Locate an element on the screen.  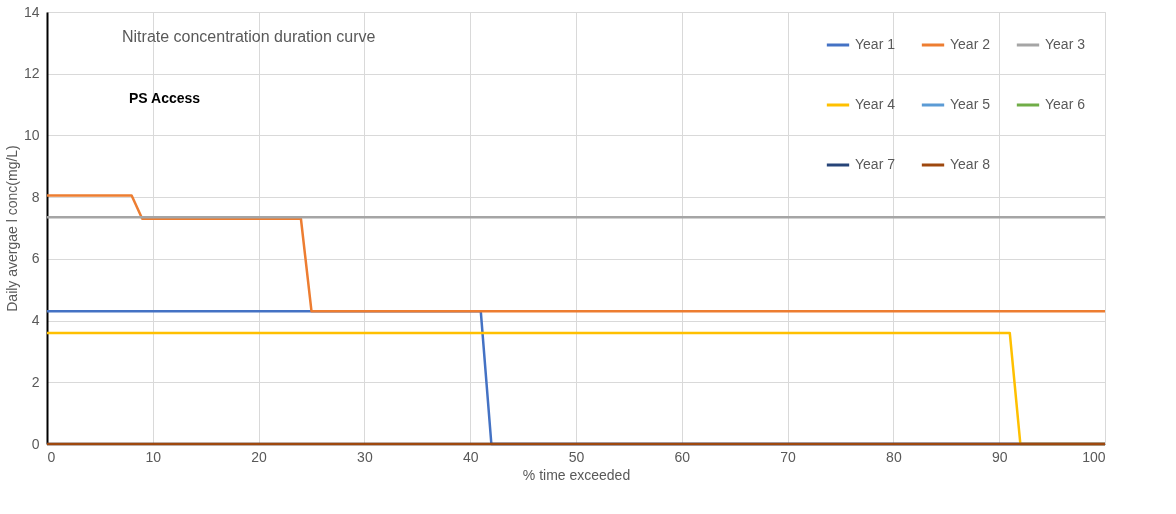
x-tick-label: 50 is located at coordinates (576, 456).